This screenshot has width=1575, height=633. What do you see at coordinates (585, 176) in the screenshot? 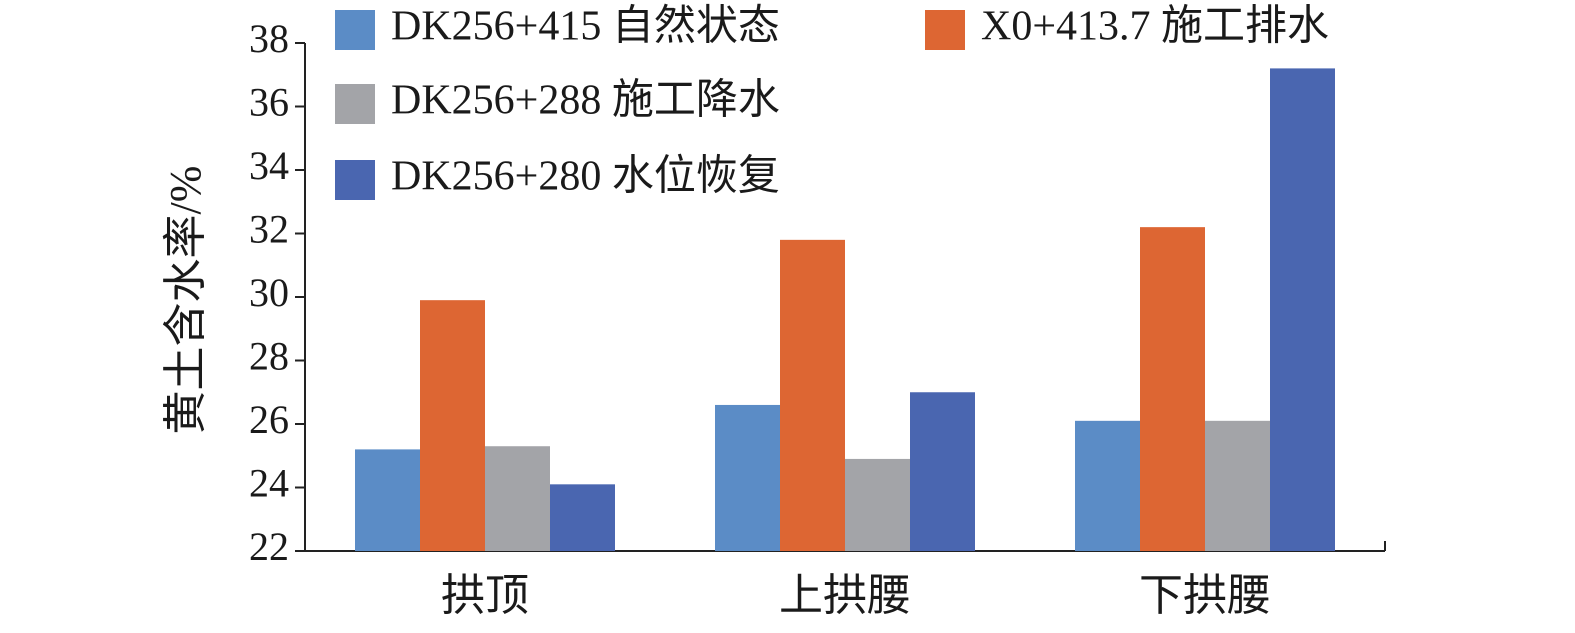
I see `legend-label: DK256+280 水位恢复` at bounding box center [585, 176].